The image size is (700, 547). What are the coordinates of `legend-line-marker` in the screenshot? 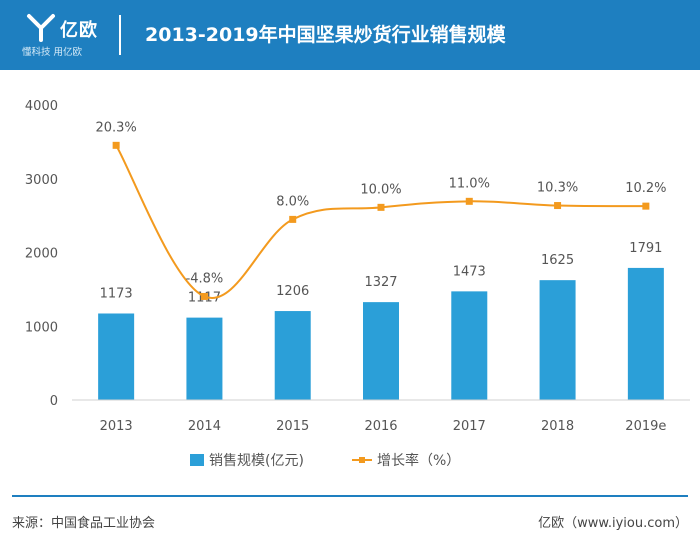 It's located at (362, 460).